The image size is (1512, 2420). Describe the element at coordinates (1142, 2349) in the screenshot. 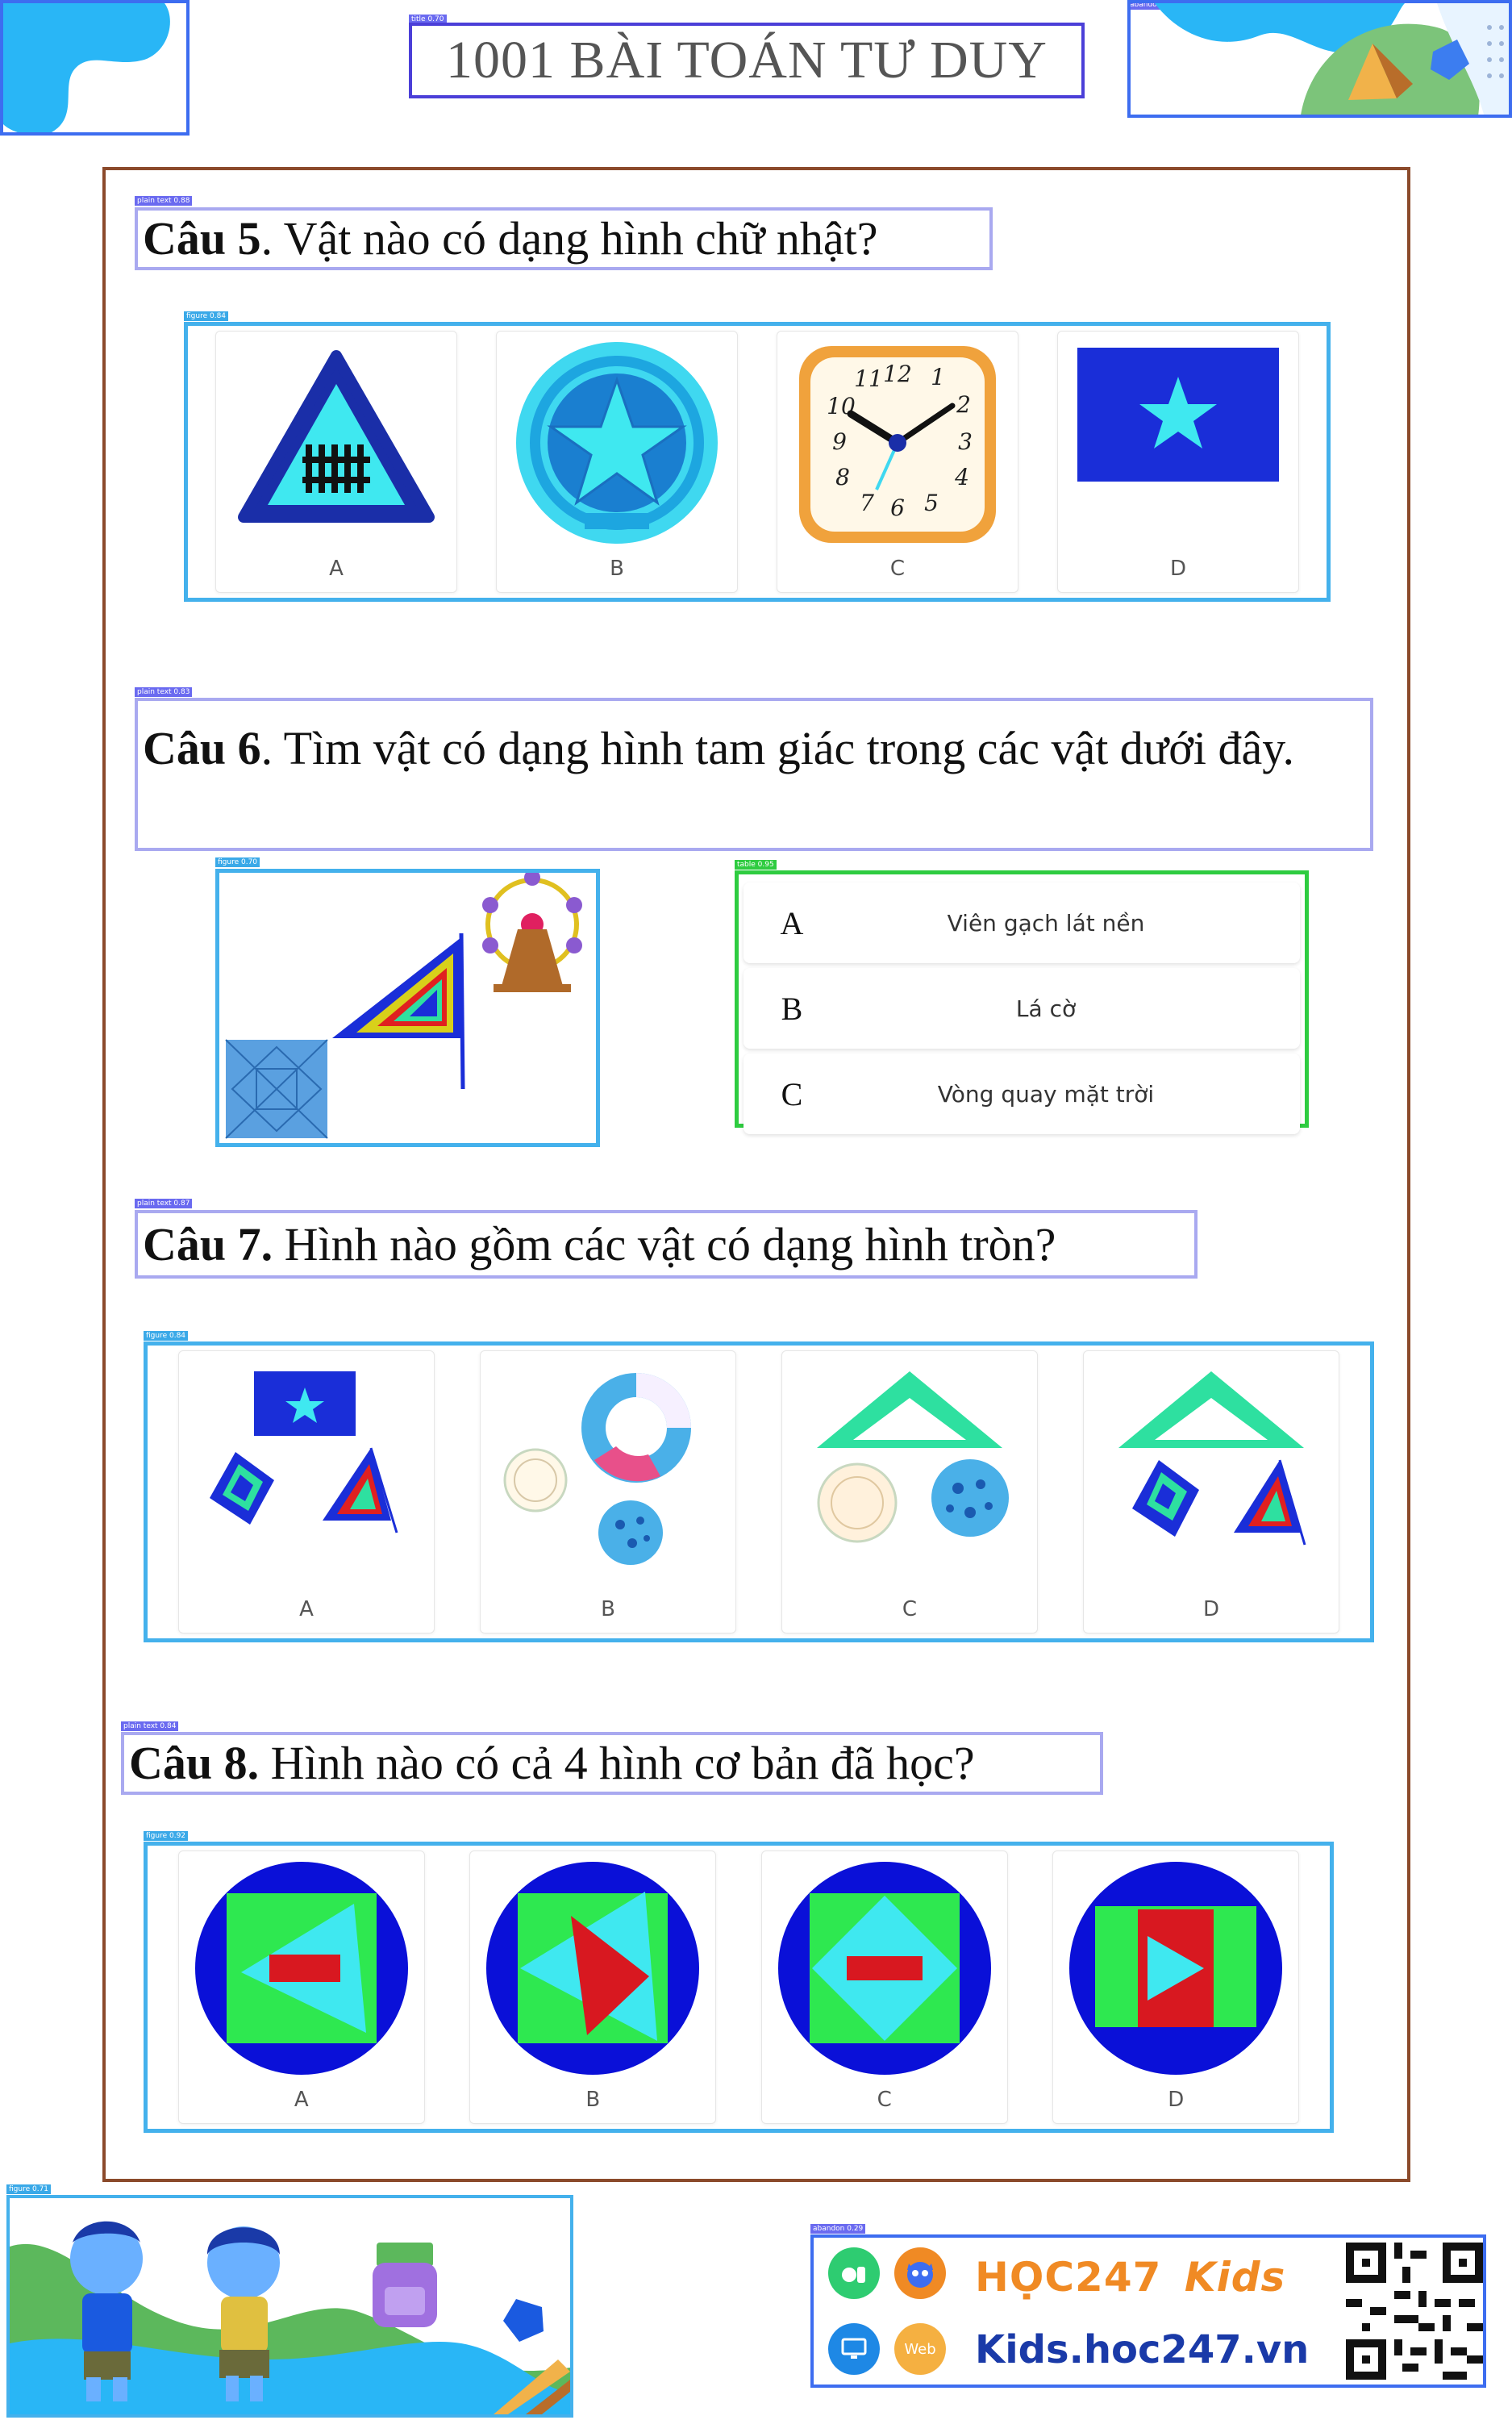

I see `brand-website: Kids.hoc247.vn` at that location.